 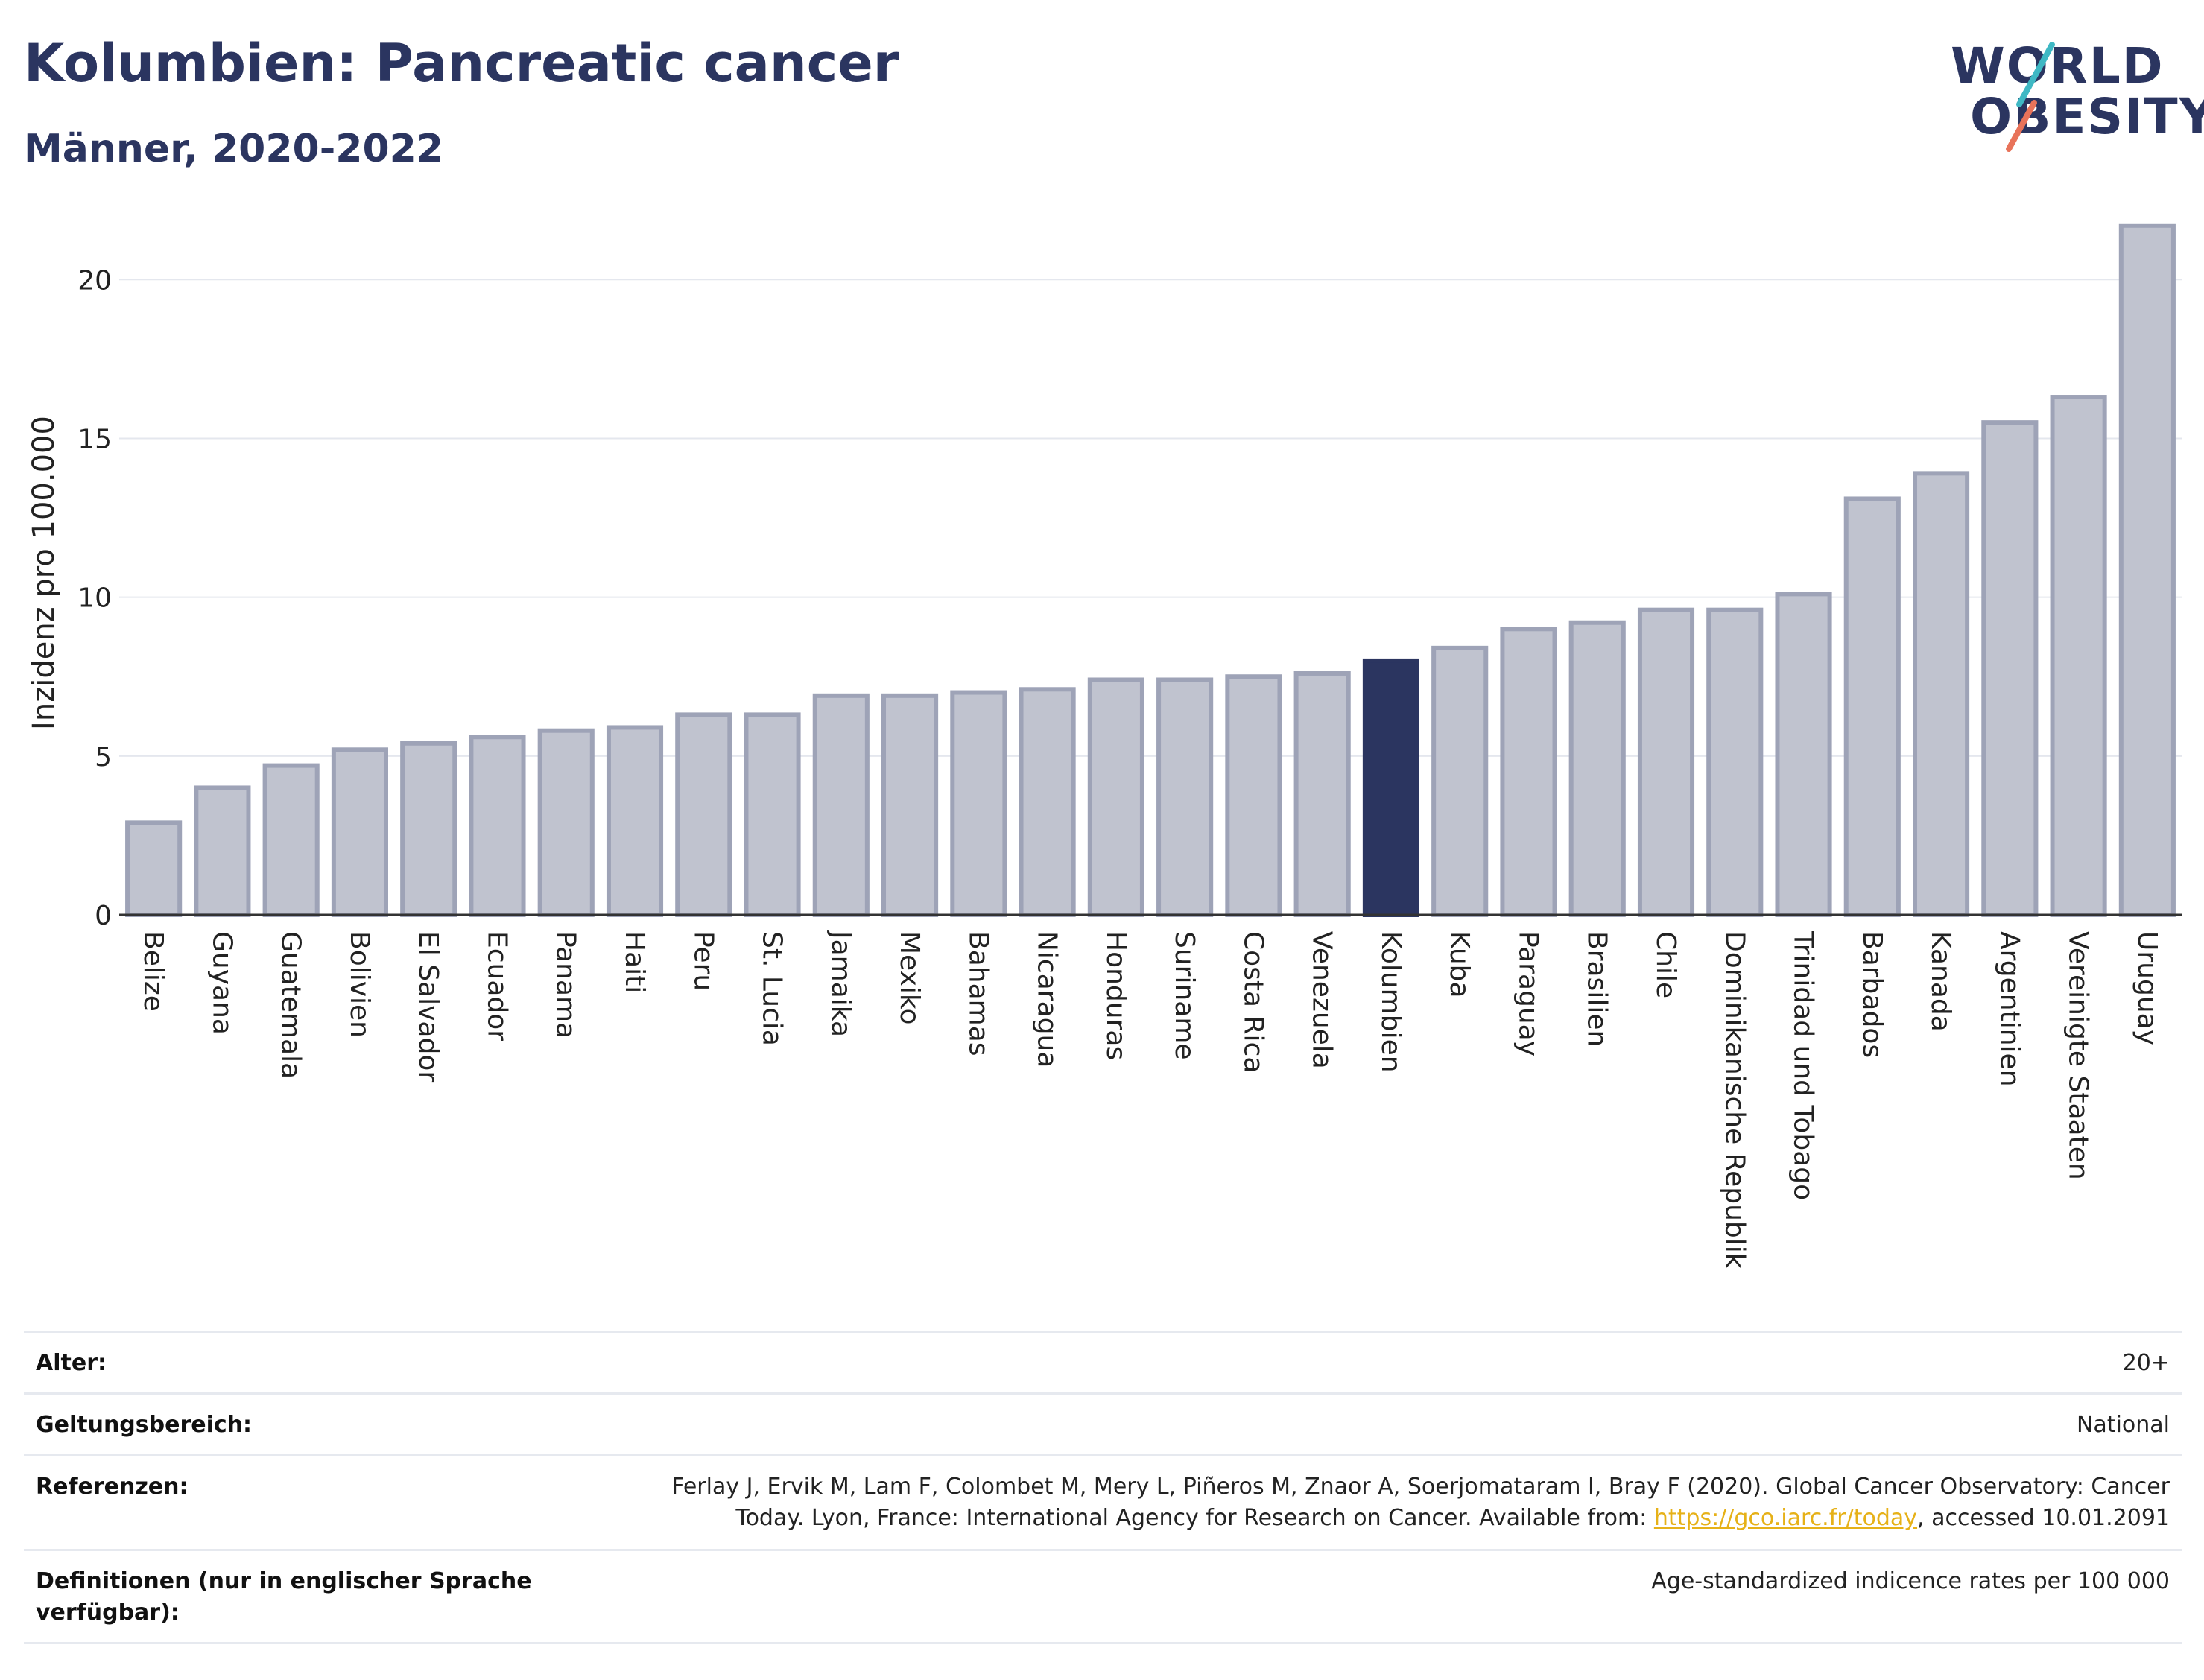 What do you see at coordinates (1184, 995) in the screenshot?
I see `x-tick-label: Suriname` at bounding box center [1184, 995].